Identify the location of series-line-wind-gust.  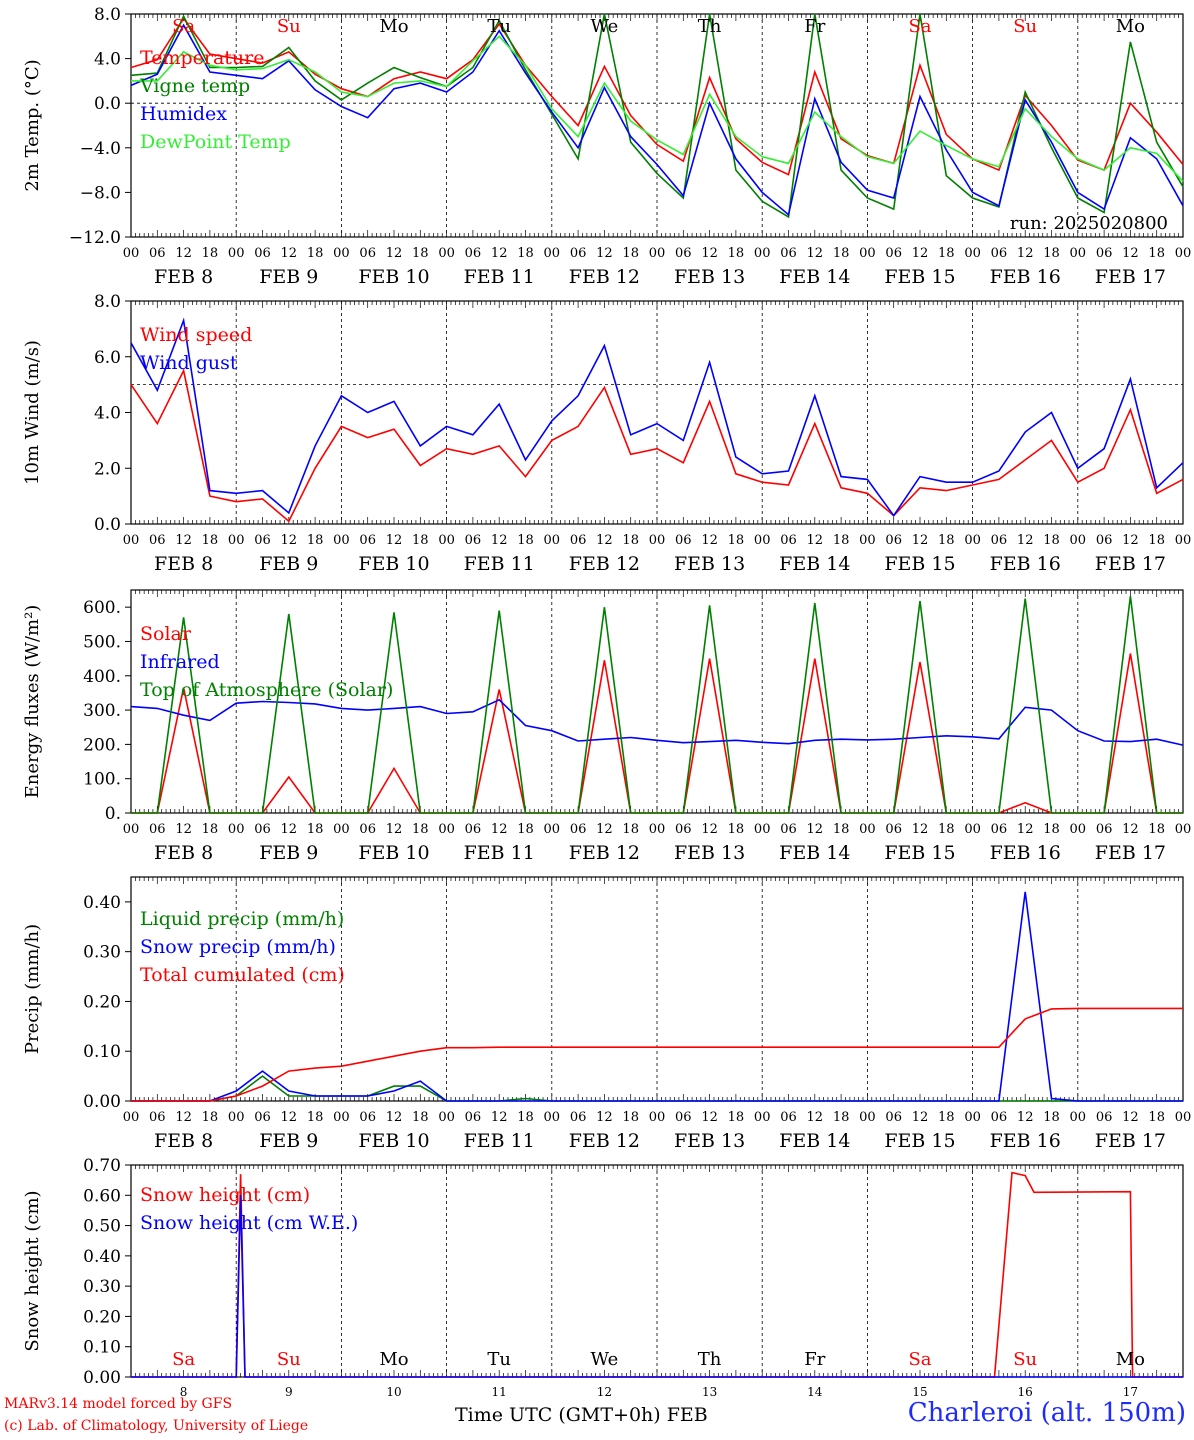
(657, 417).